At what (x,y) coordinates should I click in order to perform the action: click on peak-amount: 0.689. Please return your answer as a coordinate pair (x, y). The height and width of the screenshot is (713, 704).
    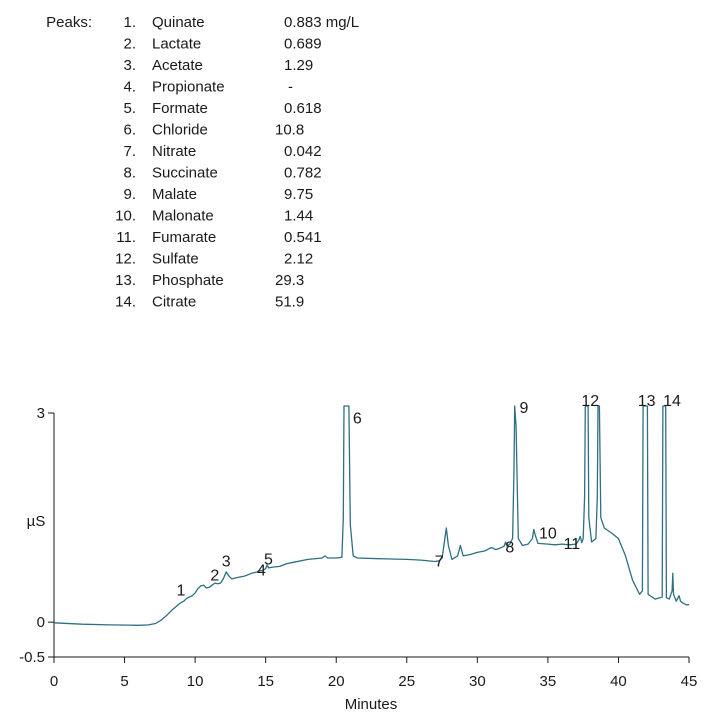
    Looking at the image, I should click on (303, 44).